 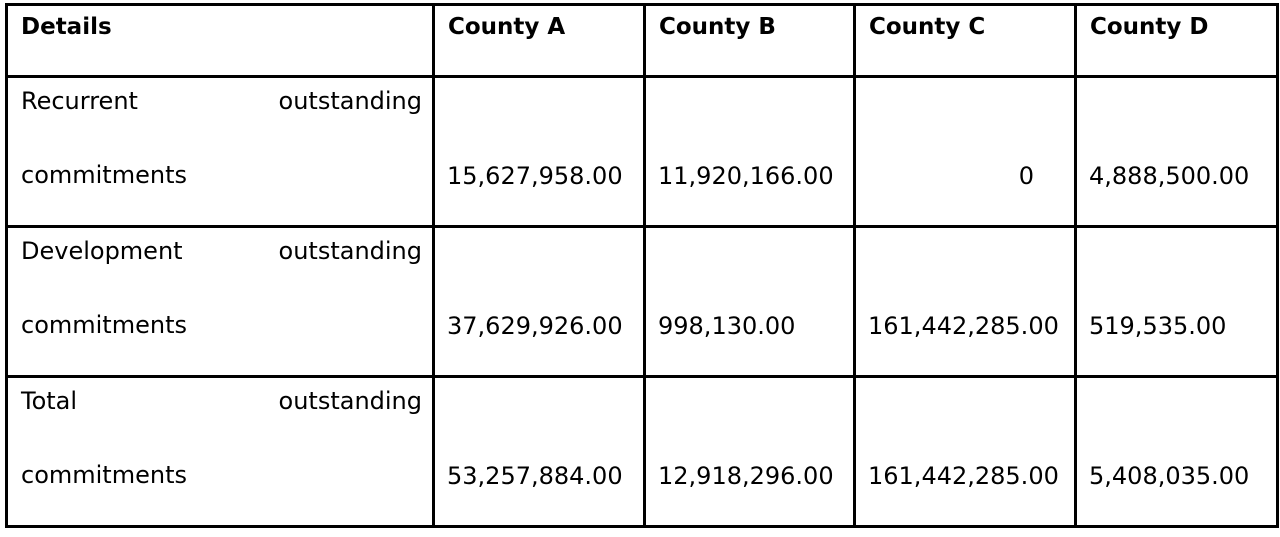 I want to click on header-details: Details, so click(x=220, y=40).